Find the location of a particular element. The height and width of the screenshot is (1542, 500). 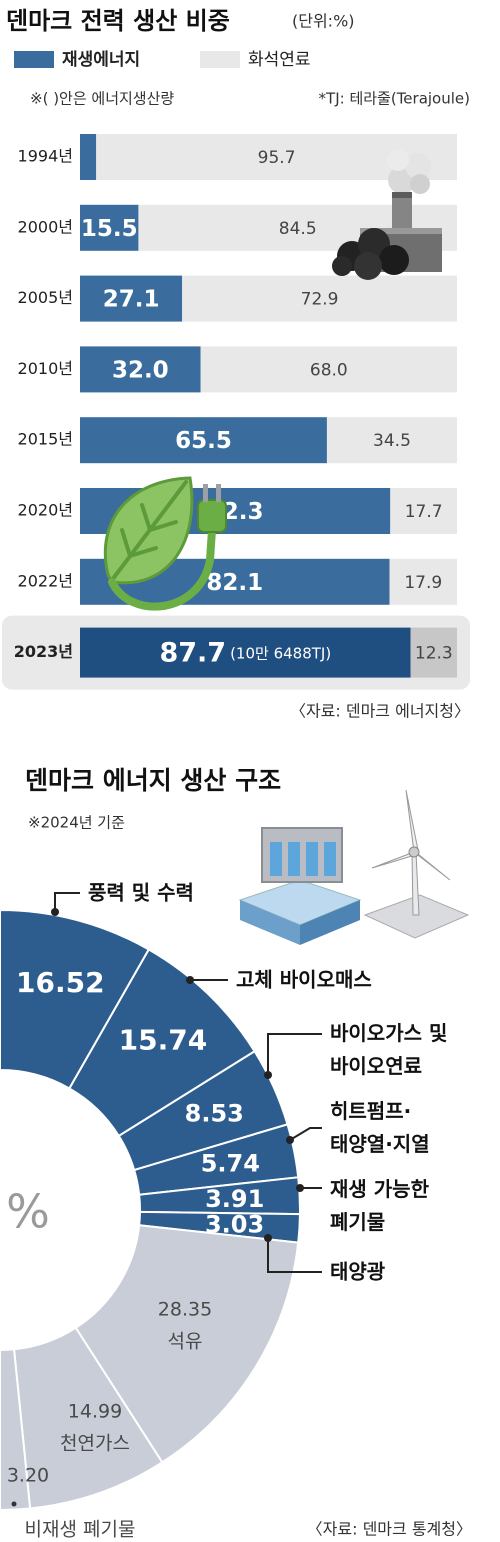

hydro-dam-icon is located at coordinates (300, 886).